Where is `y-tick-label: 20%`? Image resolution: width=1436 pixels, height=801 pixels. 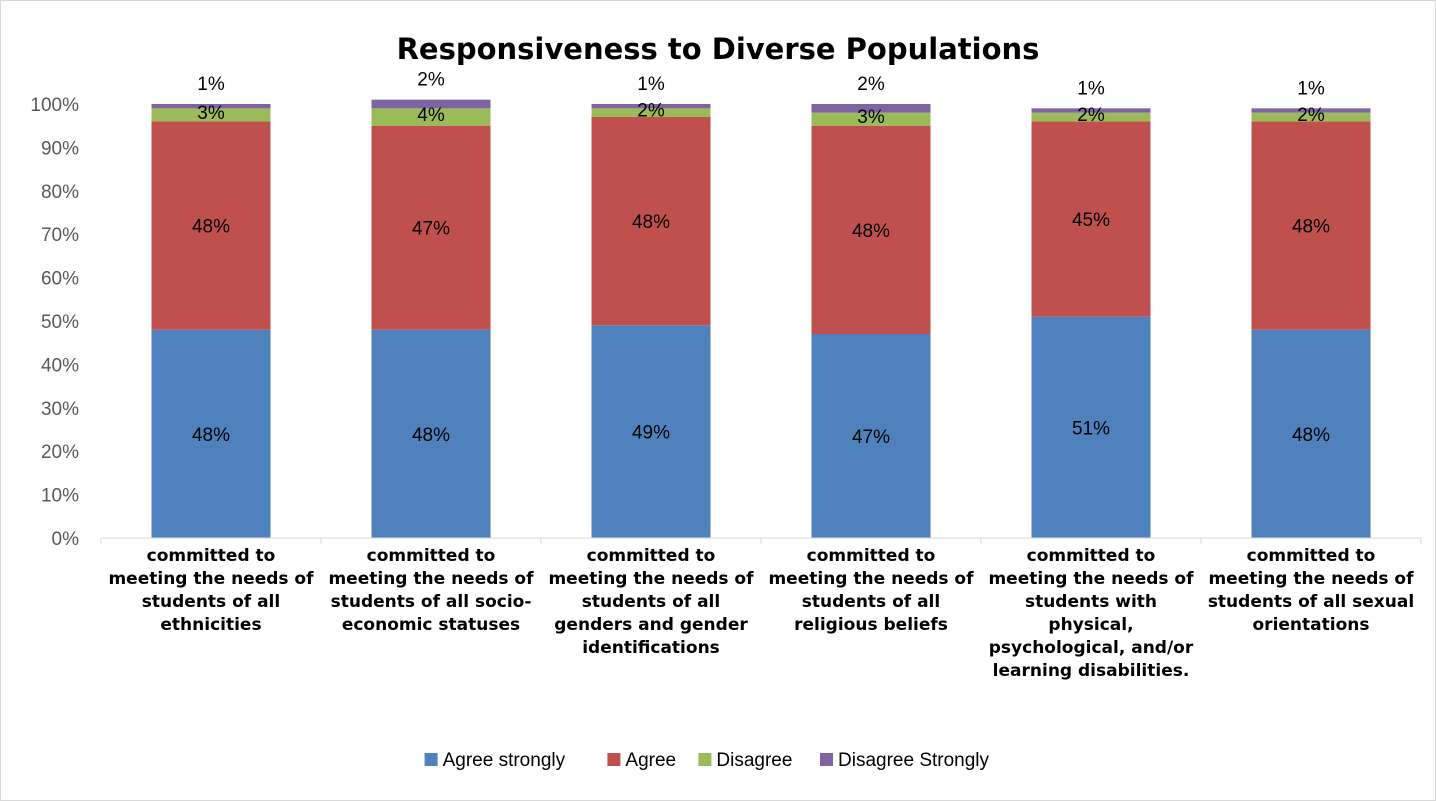
y-tick-label: 20% is located at coordinates (60, 452).